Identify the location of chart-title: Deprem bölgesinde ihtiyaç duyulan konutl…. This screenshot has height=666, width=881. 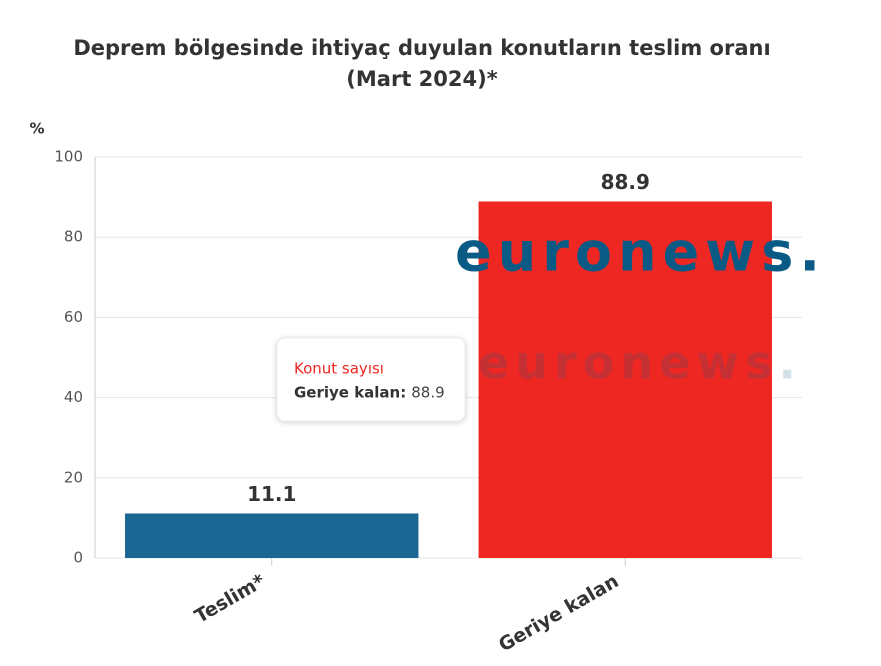
(421, 48).